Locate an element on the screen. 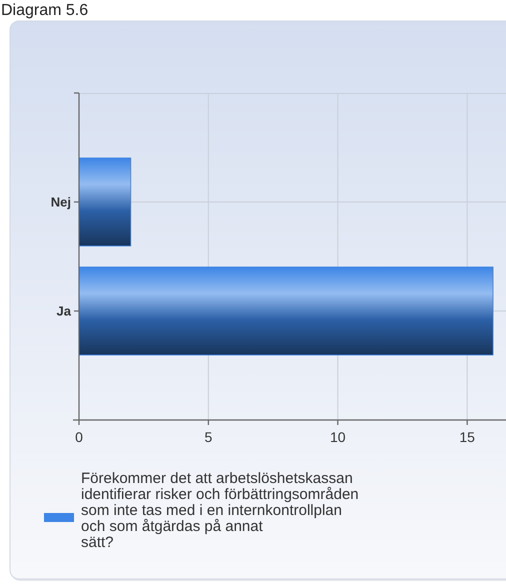 The image size is (506, 586). y-tick-label: Ja is located at coordinates (64, 311).